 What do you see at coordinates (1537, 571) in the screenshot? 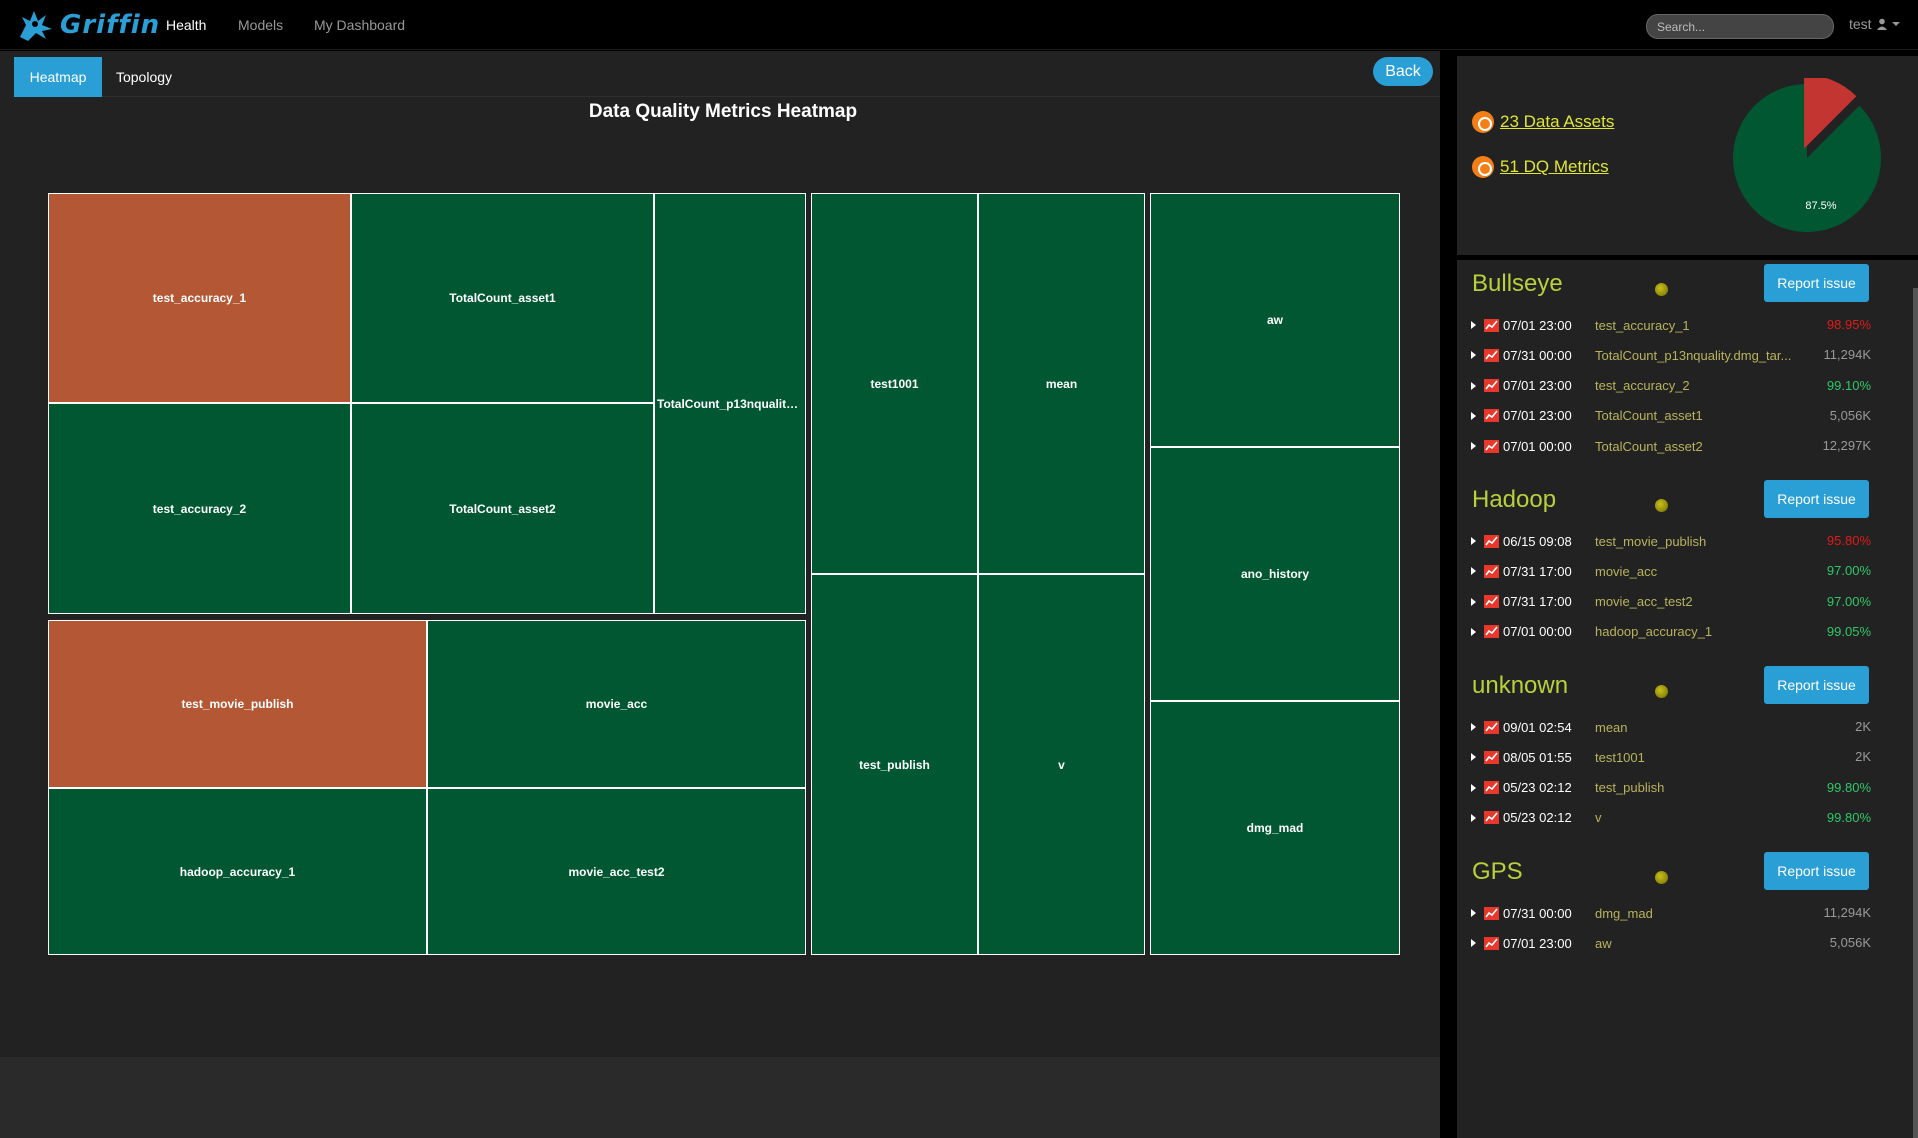
I see `metric-date: 07/31 17:00` at bounding box center [1537, 571].